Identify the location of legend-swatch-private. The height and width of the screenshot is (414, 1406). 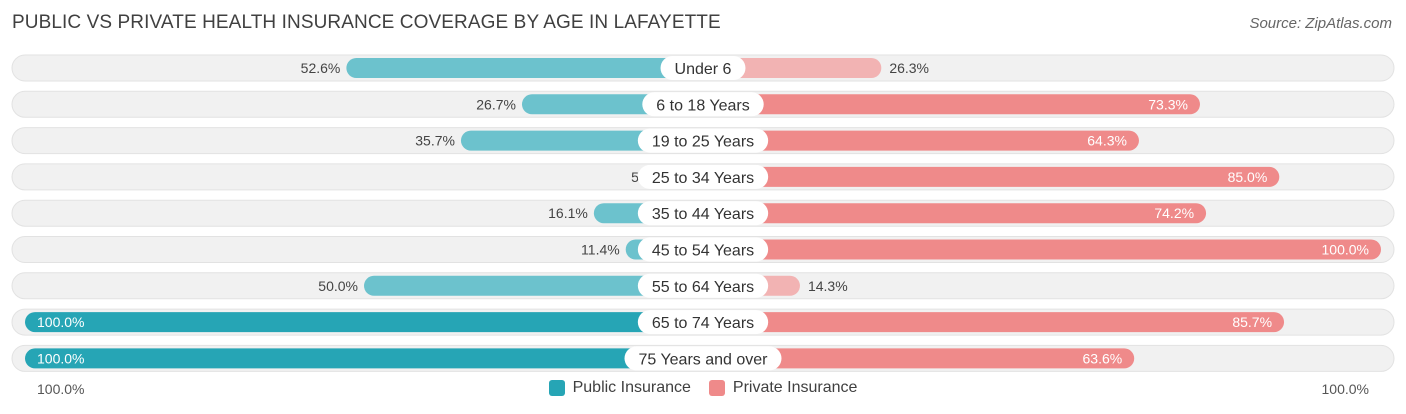
(716, 388).